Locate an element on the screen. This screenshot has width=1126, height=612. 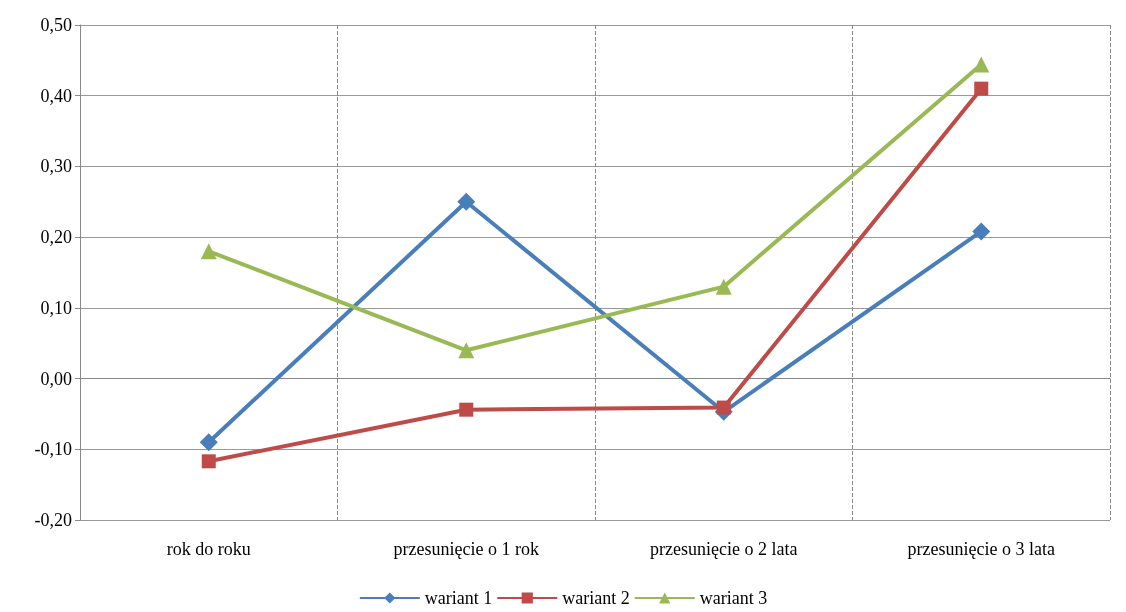
x-tick-label: przesunięcie o 3 lata is located at coordinates (981, 549).